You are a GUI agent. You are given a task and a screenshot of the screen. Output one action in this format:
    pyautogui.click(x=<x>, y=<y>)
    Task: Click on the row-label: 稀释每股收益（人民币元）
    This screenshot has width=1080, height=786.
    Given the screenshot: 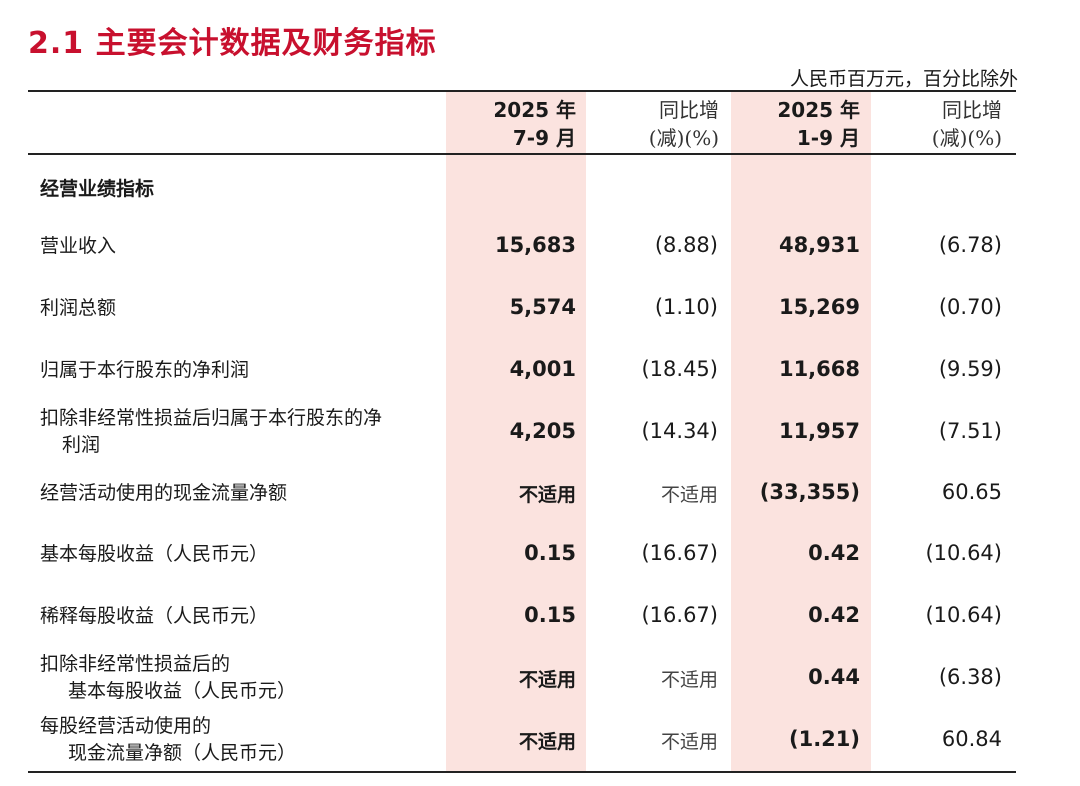 What is the action you would take?
    pyautogui.click(x=154, y=616)
    